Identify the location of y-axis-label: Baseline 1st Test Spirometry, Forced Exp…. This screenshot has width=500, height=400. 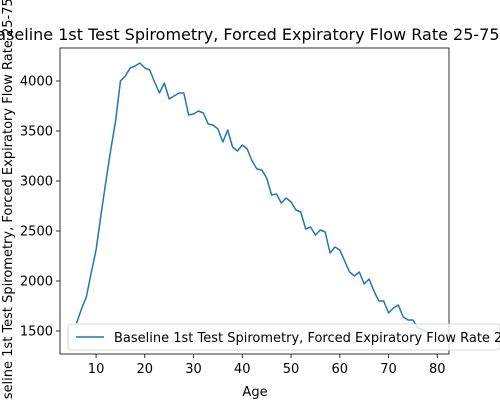
(8, 200).